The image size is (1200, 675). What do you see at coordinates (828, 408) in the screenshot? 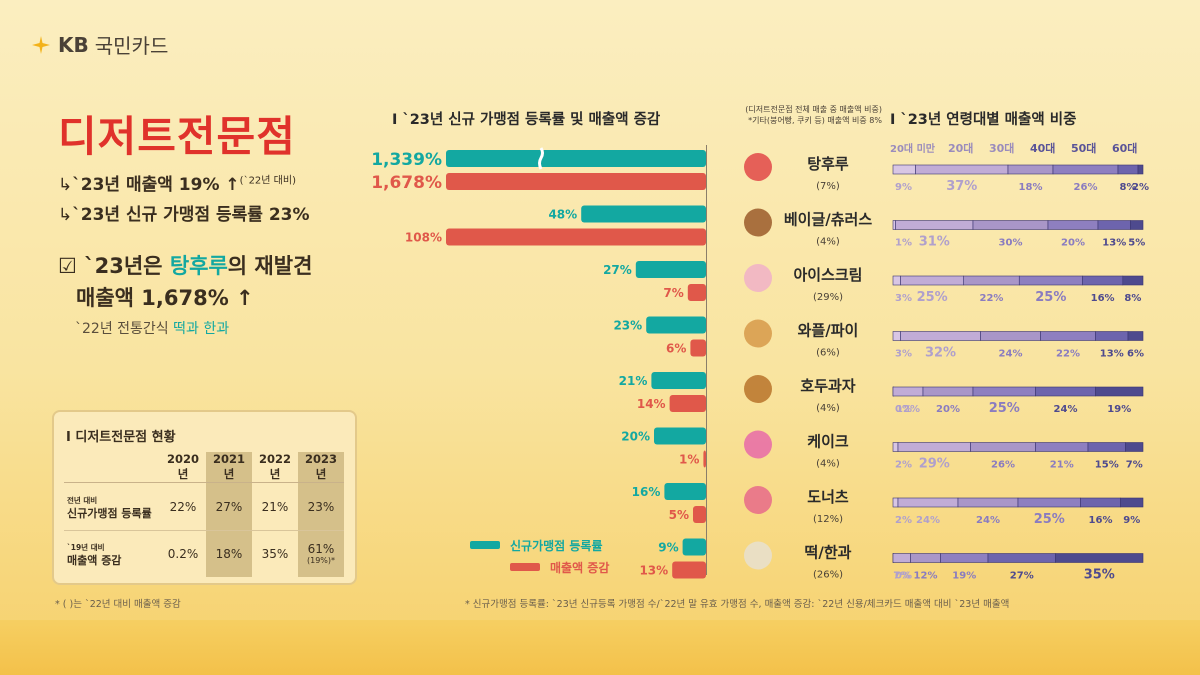
I see `category-share: (4%)` at bounding box center [828, 408].